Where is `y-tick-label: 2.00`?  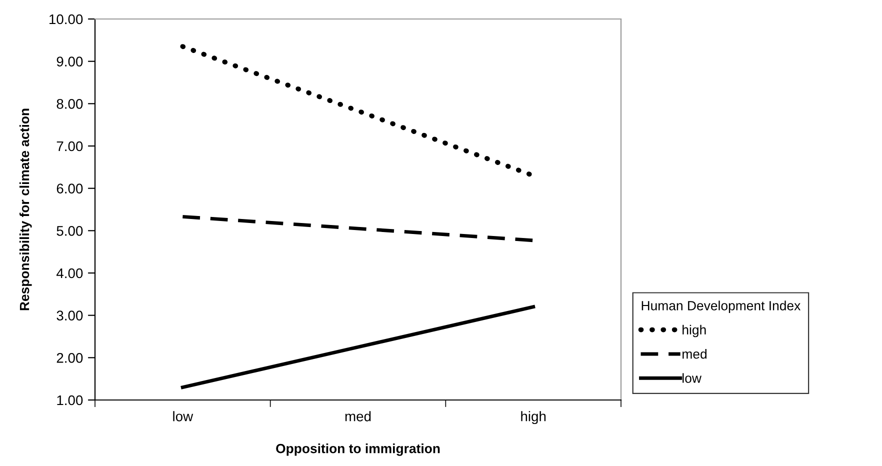 y-tick-label: 2.00 is located at coordinates (69, 358).